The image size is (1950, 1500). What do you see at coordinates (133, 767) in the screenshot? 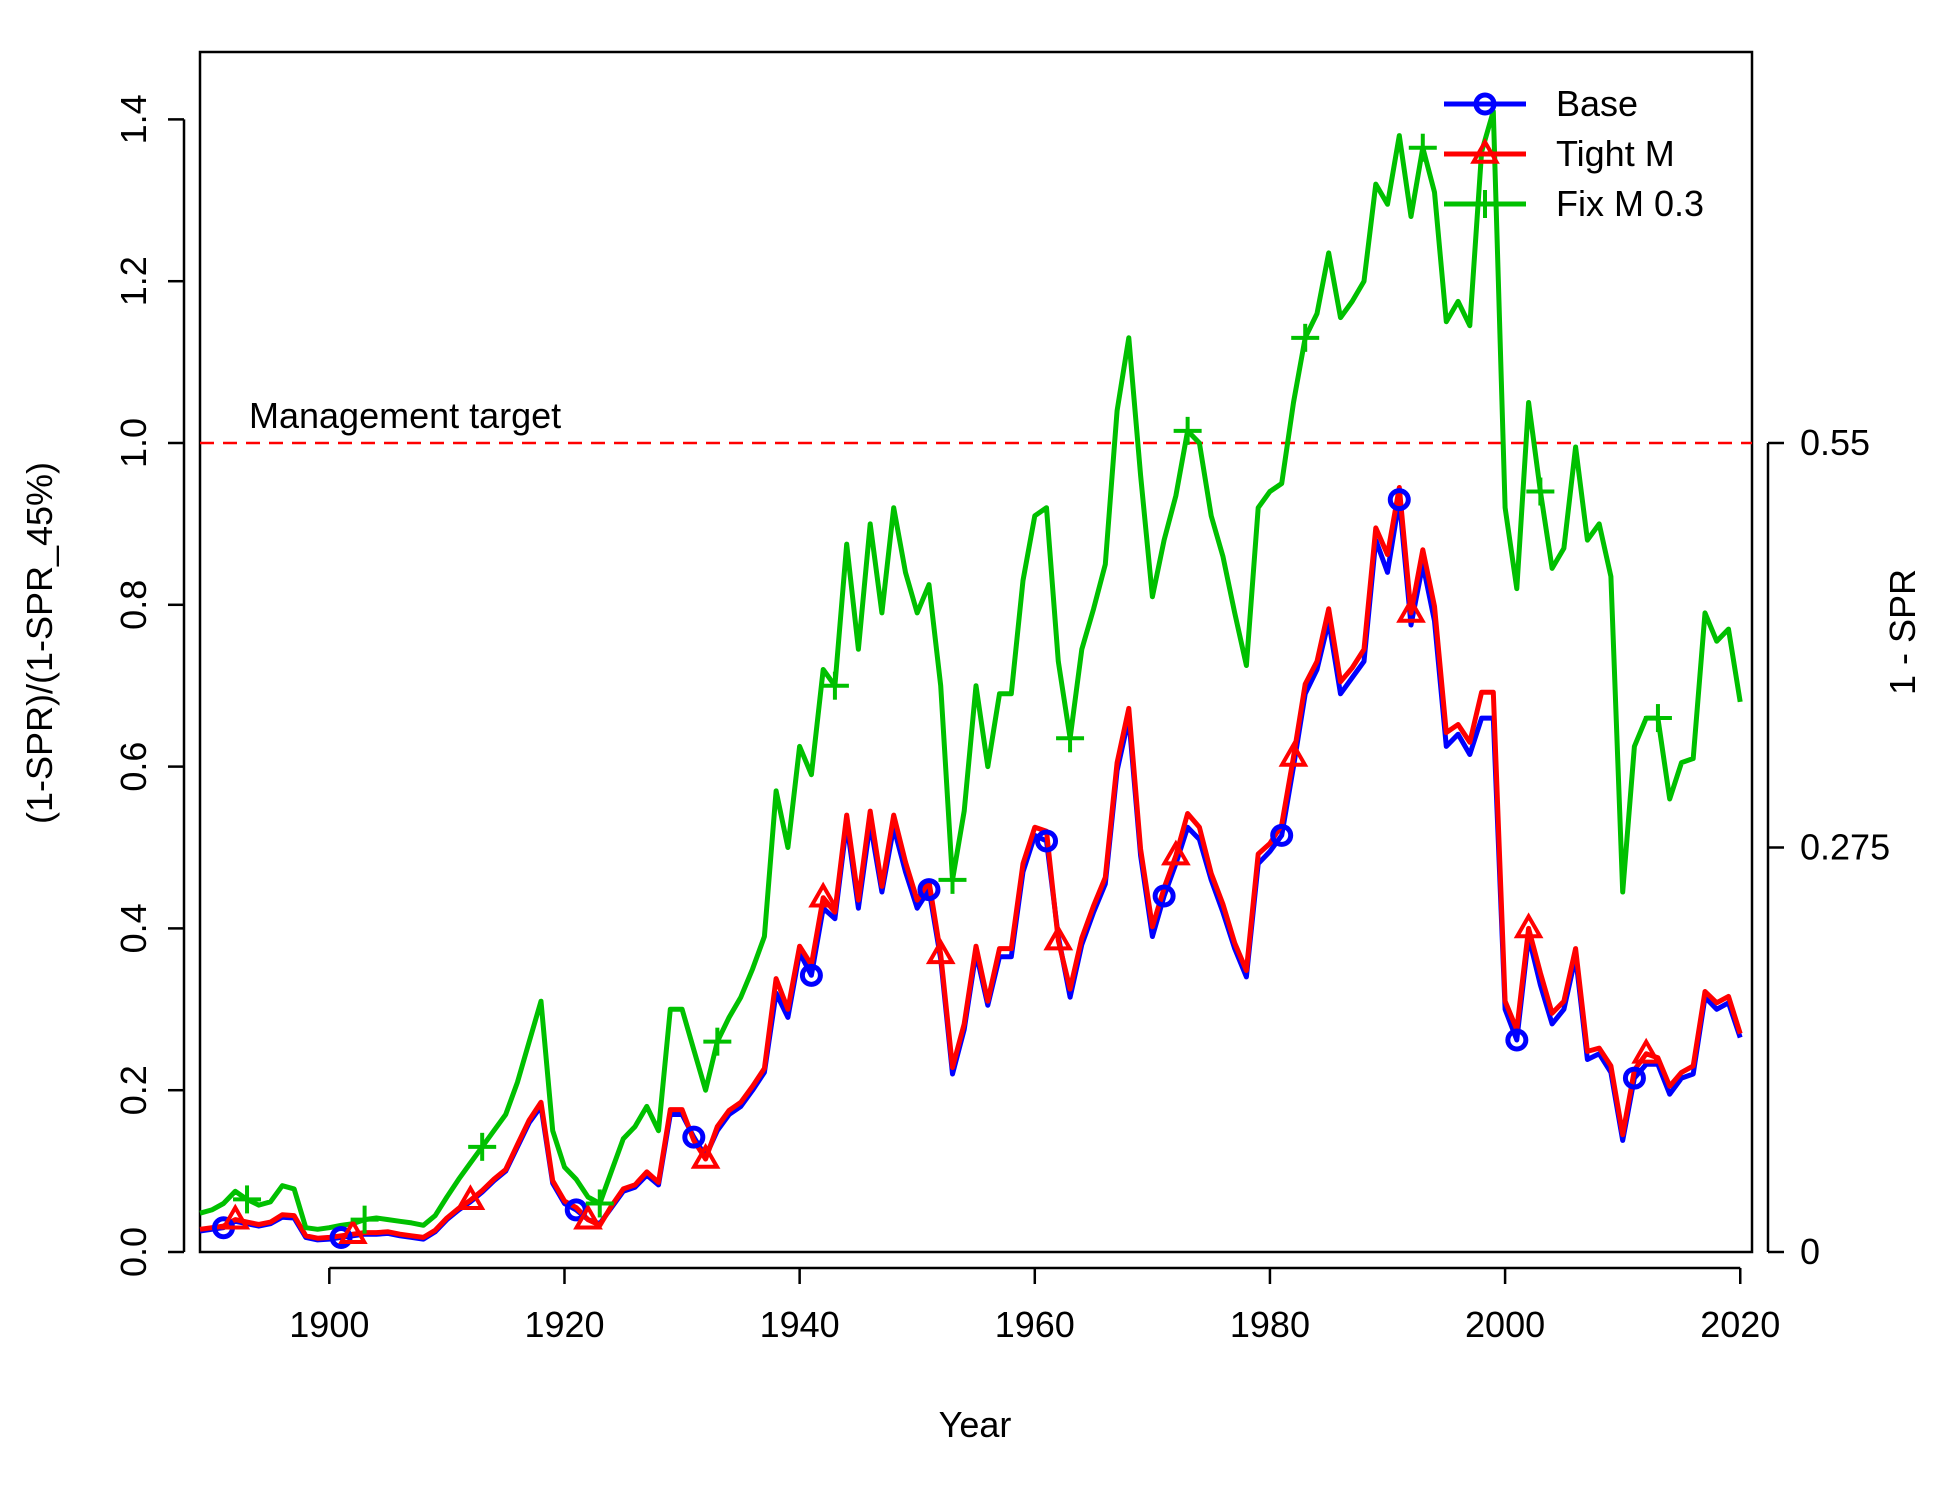
I see `y-tick-label: 0.6` at bounding box center [133, 767].